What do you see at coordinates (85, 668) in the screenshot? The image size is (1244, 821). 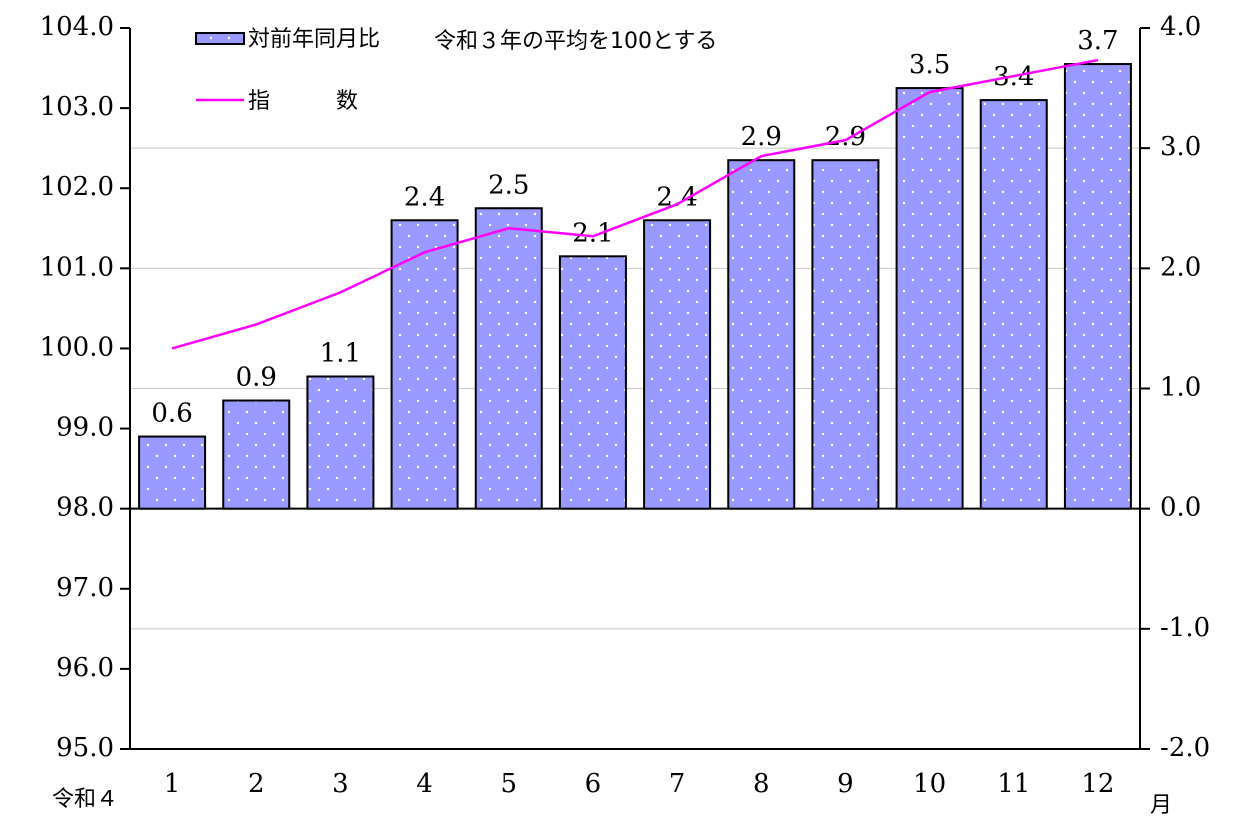 I see `y-tick-label: 96.0` at bounding box center [85, 668].